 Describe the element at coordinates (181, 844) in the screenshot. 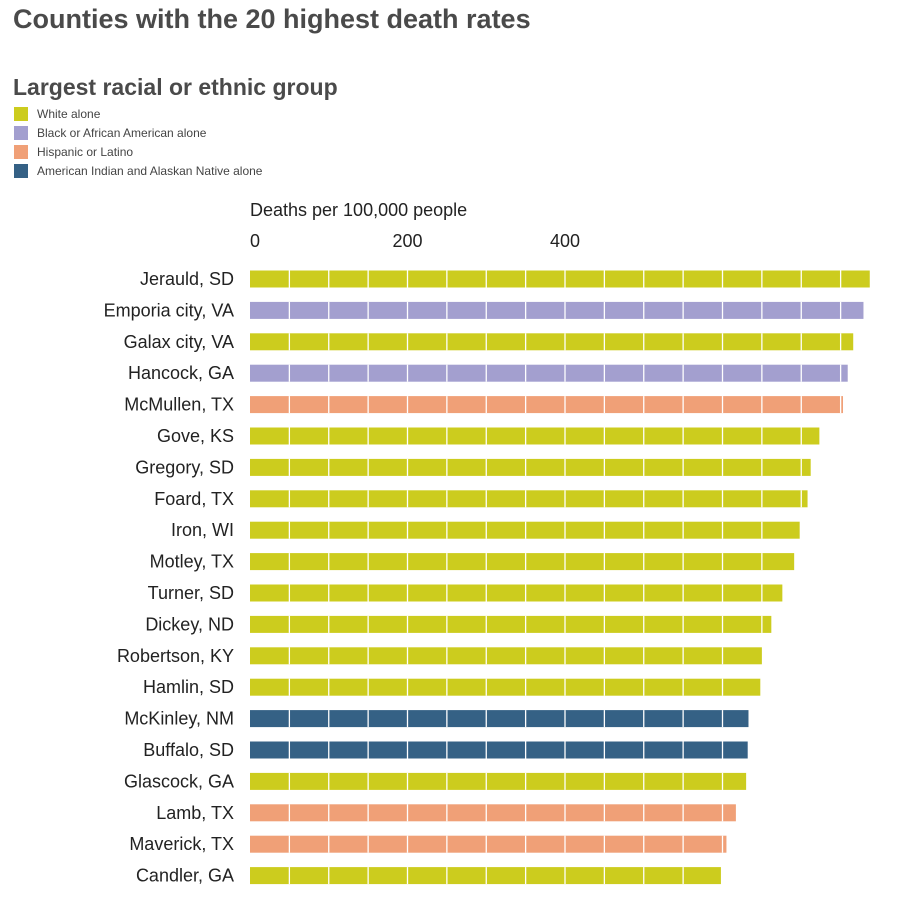

I see `category-label: Maverick, TX` at that location.